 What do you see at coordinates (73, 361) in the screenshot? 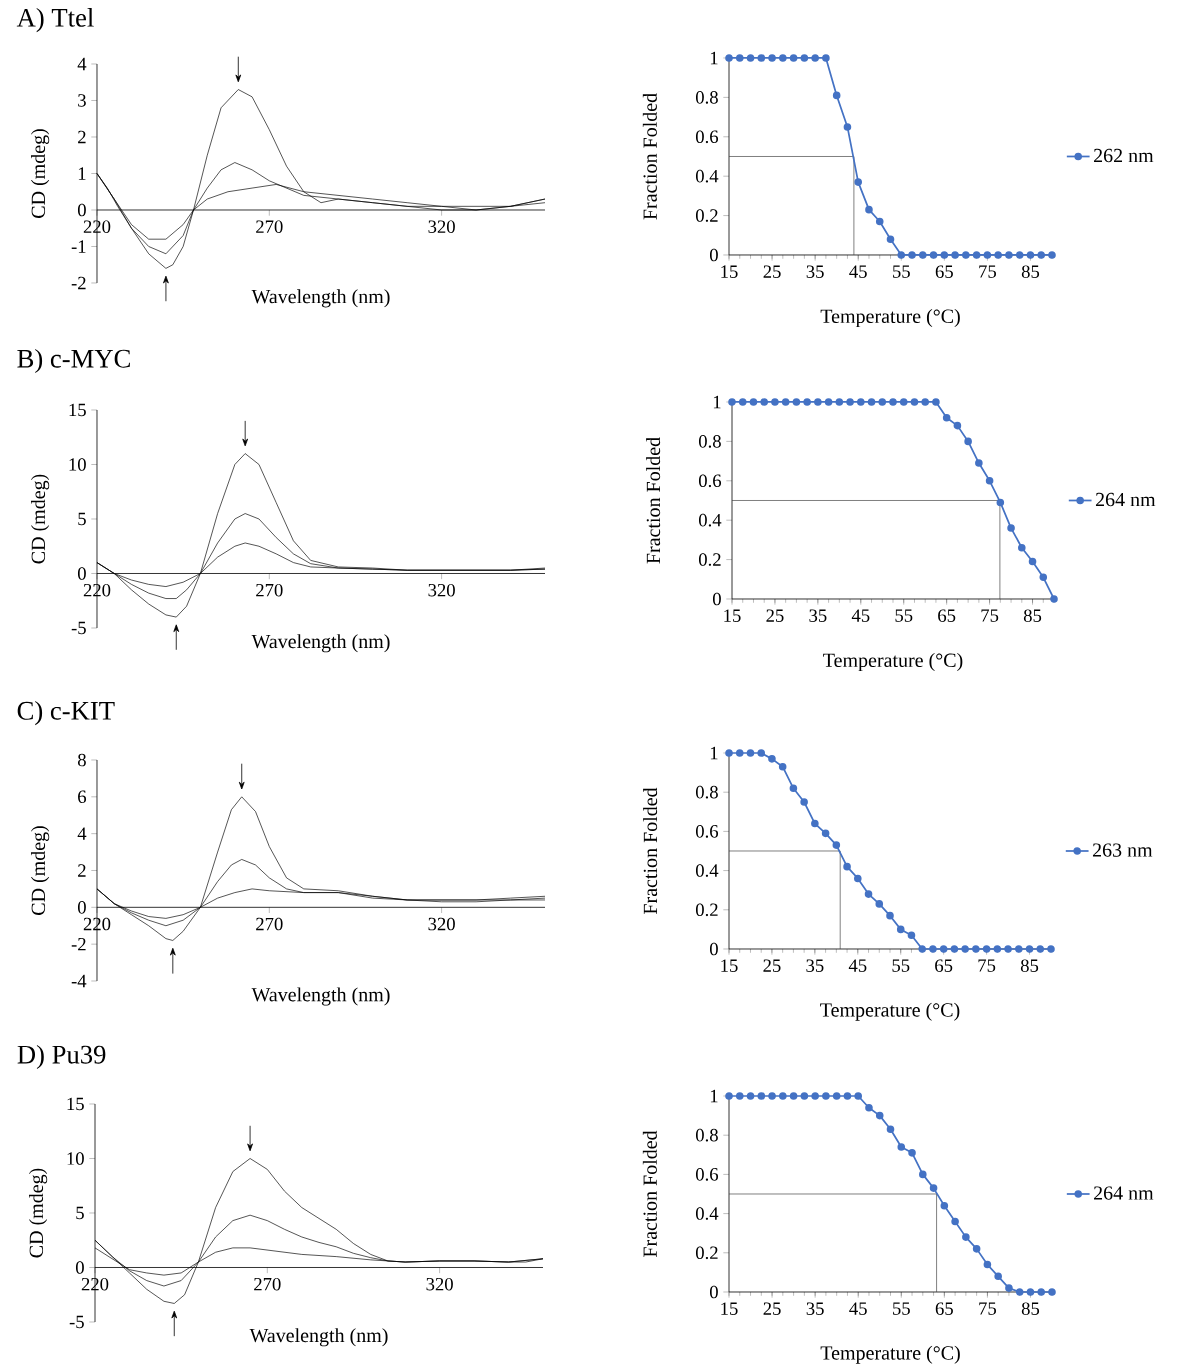
I see `chart-title: B) c-MYC` at bounding box center [73, 361].